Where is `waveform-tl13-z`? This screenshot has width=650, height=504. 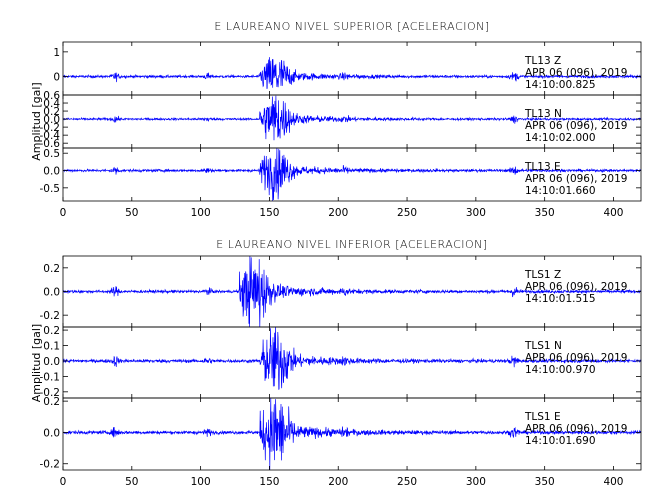 waveform-tl13-z is located at coordinates (352, 73).